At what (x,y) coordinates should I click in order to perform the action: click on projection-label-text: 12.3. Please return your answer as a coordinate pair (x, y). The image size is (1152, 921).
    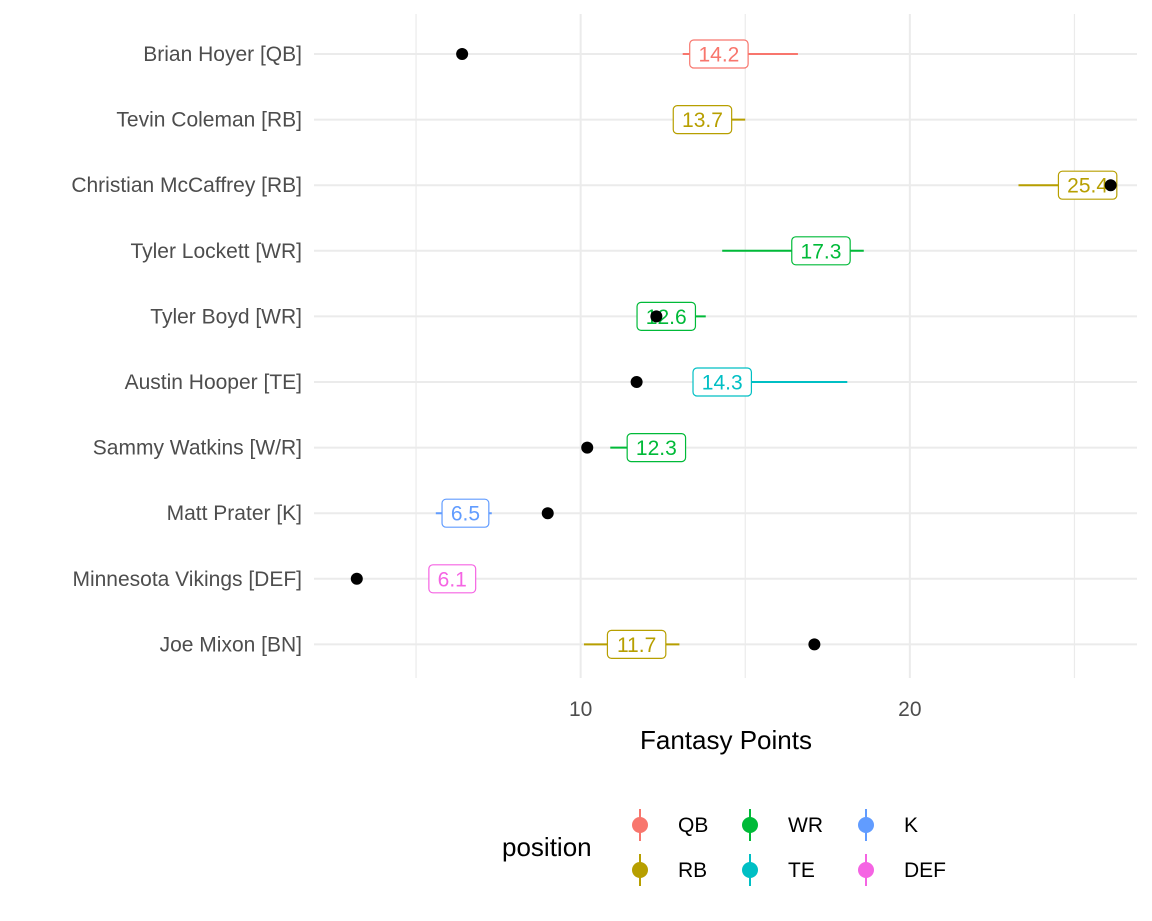
    Looking at the image, I should click on (656, 448).